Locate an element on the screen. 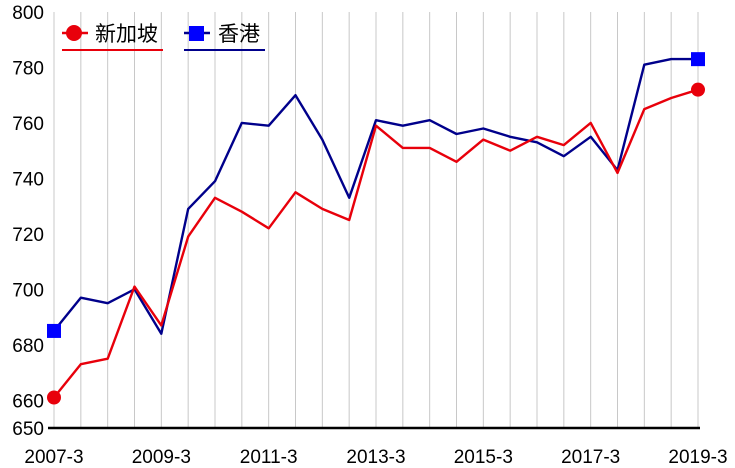  y-tick-label: 760 is located at coordinates (28, 124).